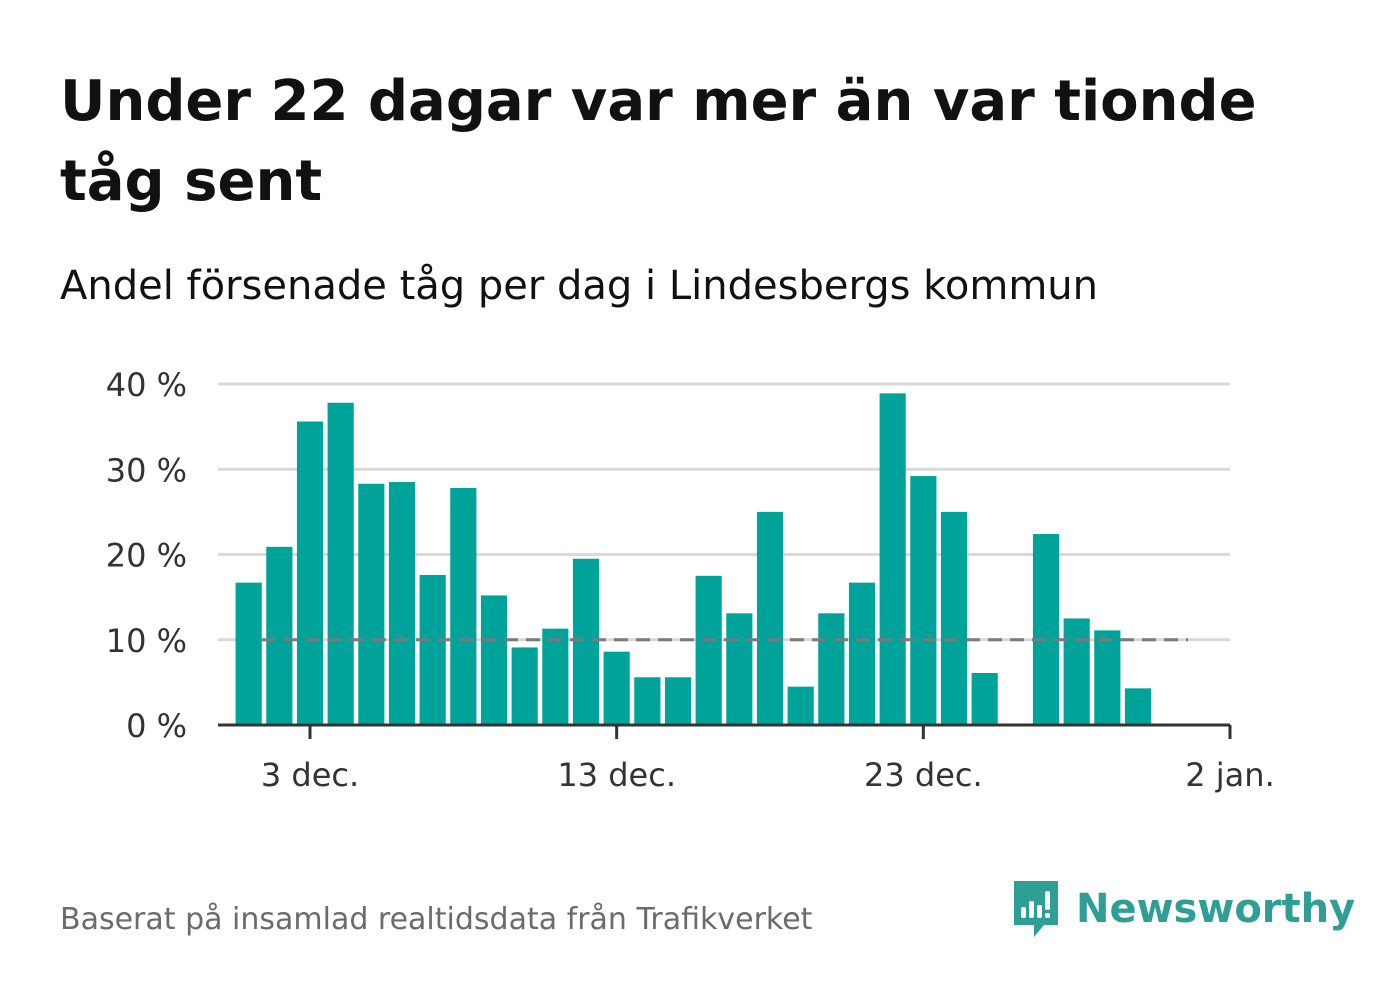 The width and height of the screenshot is (1382, 999). I want to click on y-tick-label: 10 %, so click(146, 641).